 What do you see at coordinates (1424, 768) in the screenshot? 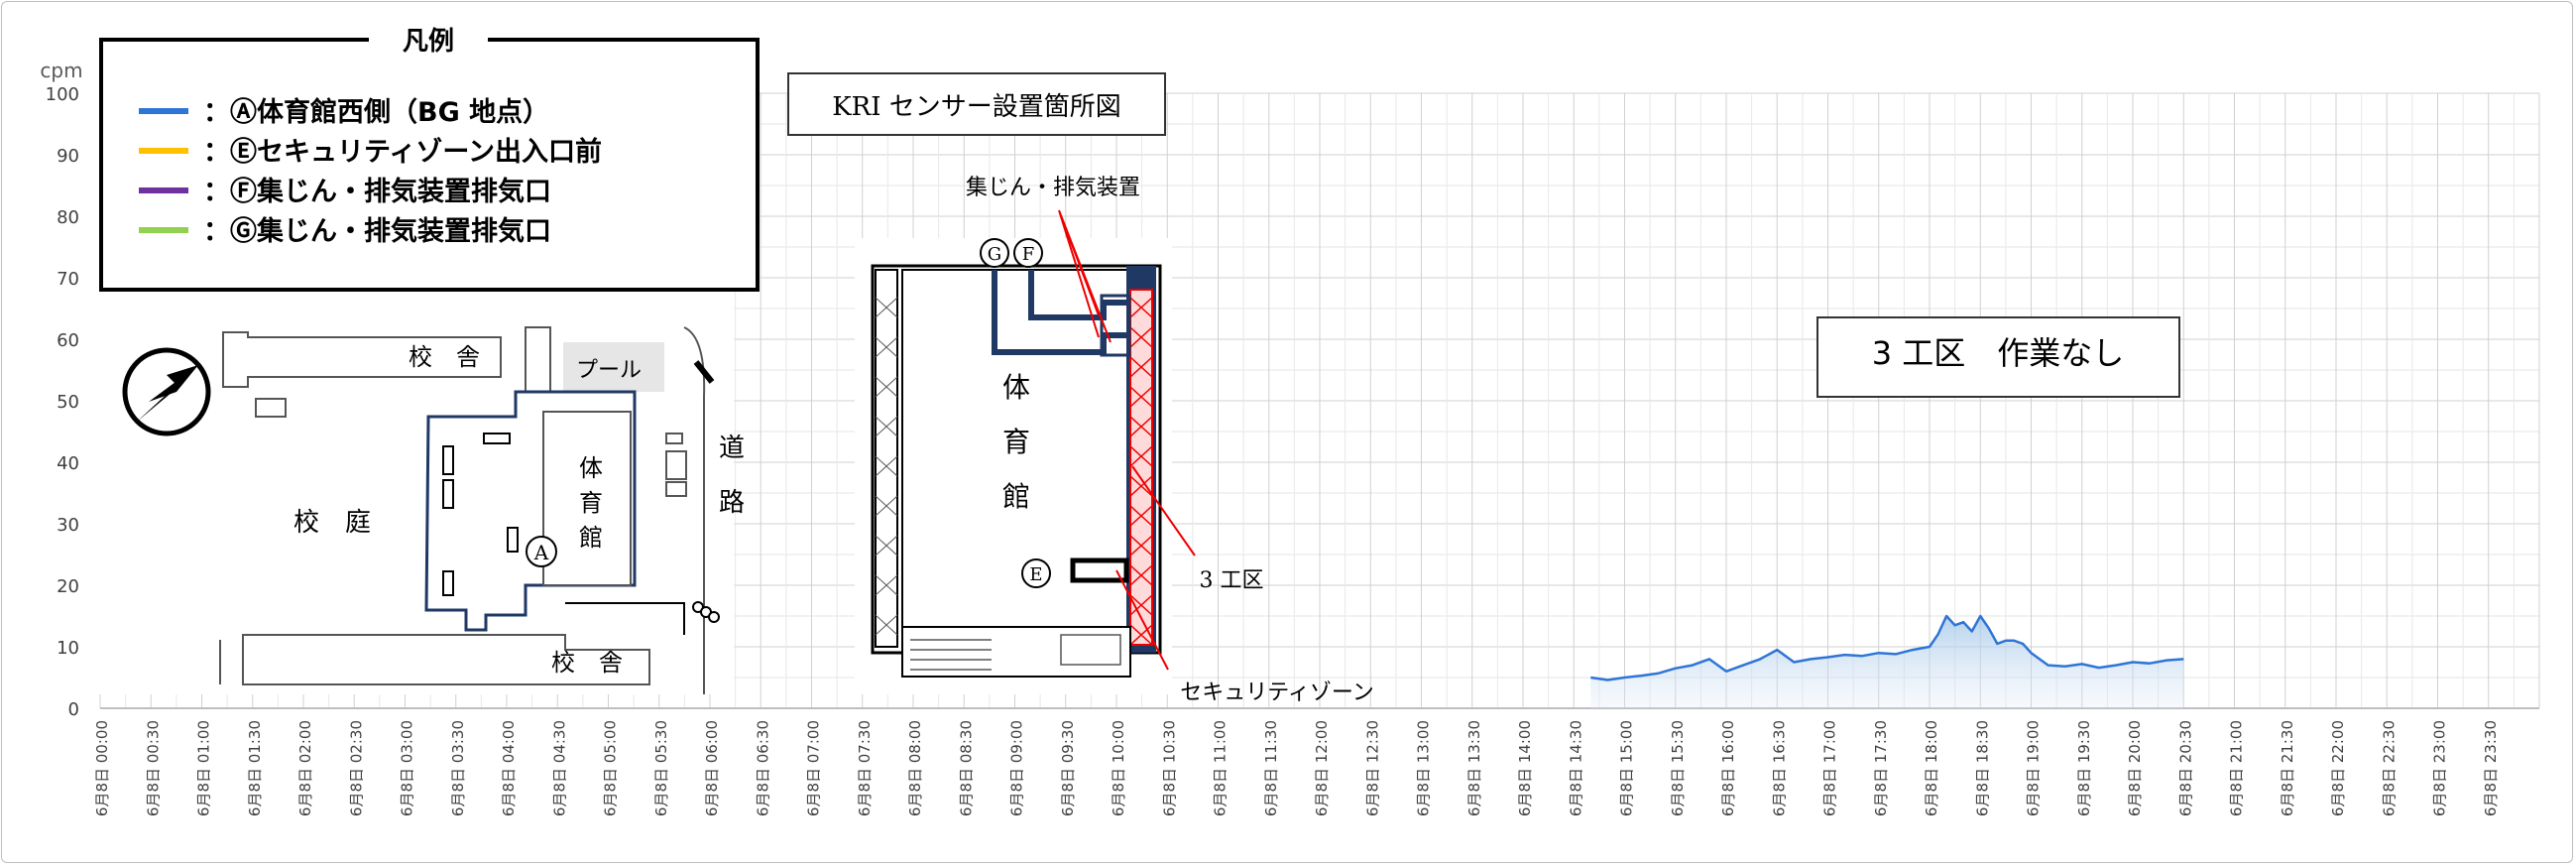
I see `x-tick-label: 6月8日 13:00` at bounding box center [1424, 768].